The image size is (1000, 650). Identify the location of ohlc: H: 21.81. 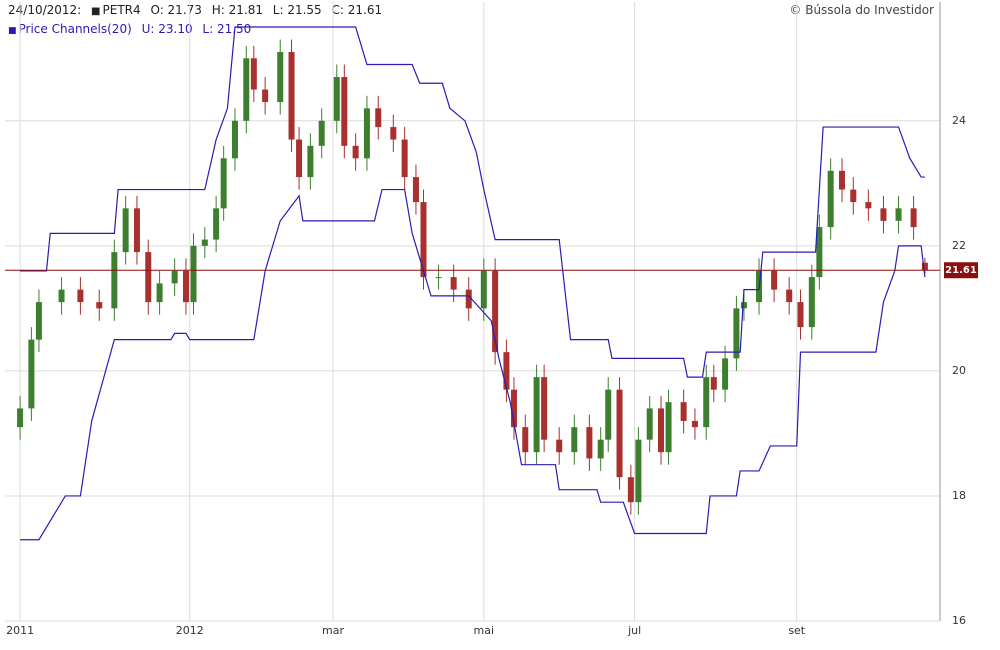
(237, 10).